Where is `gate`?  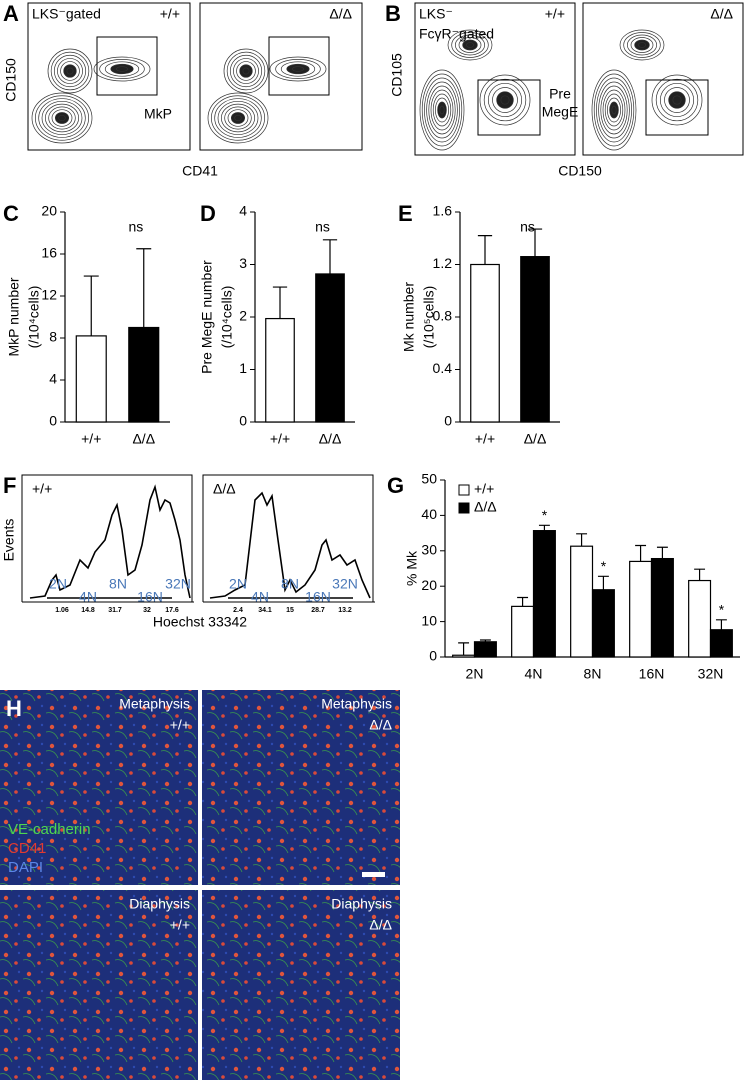
gate is located at coordinates (127, 66).